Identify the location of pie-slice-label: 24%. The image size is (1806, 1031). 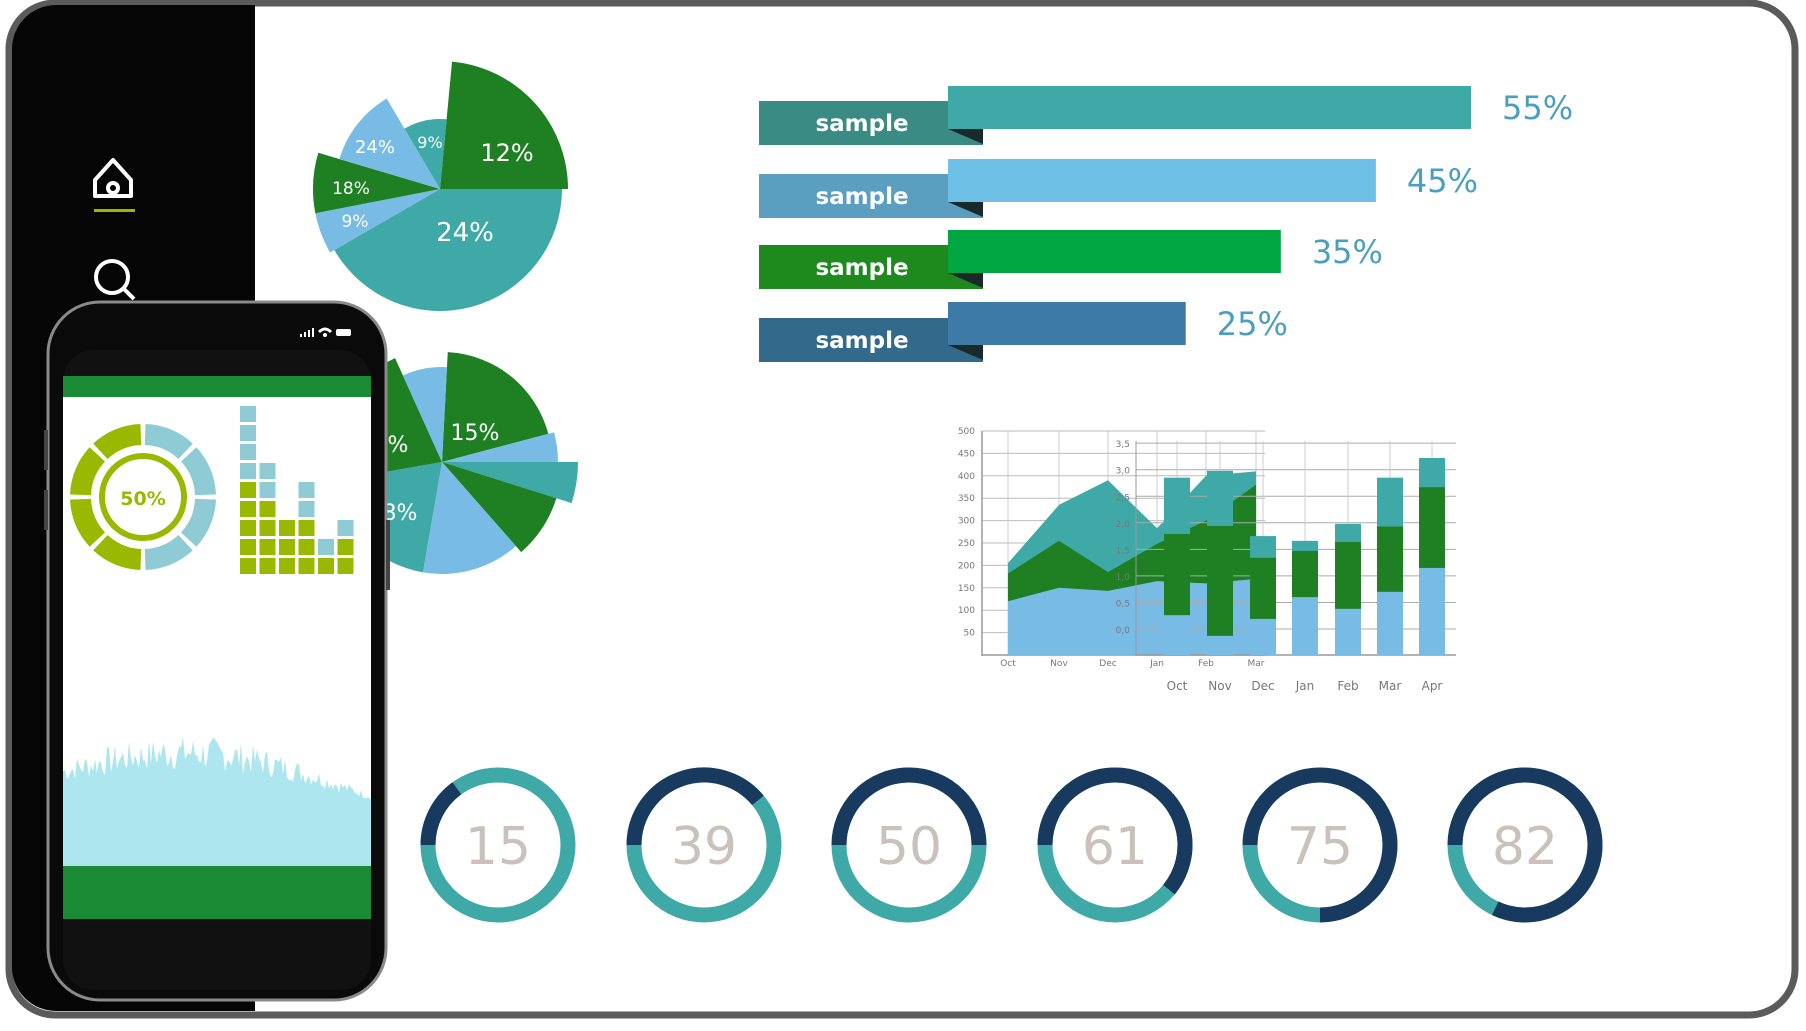
(375, 147).